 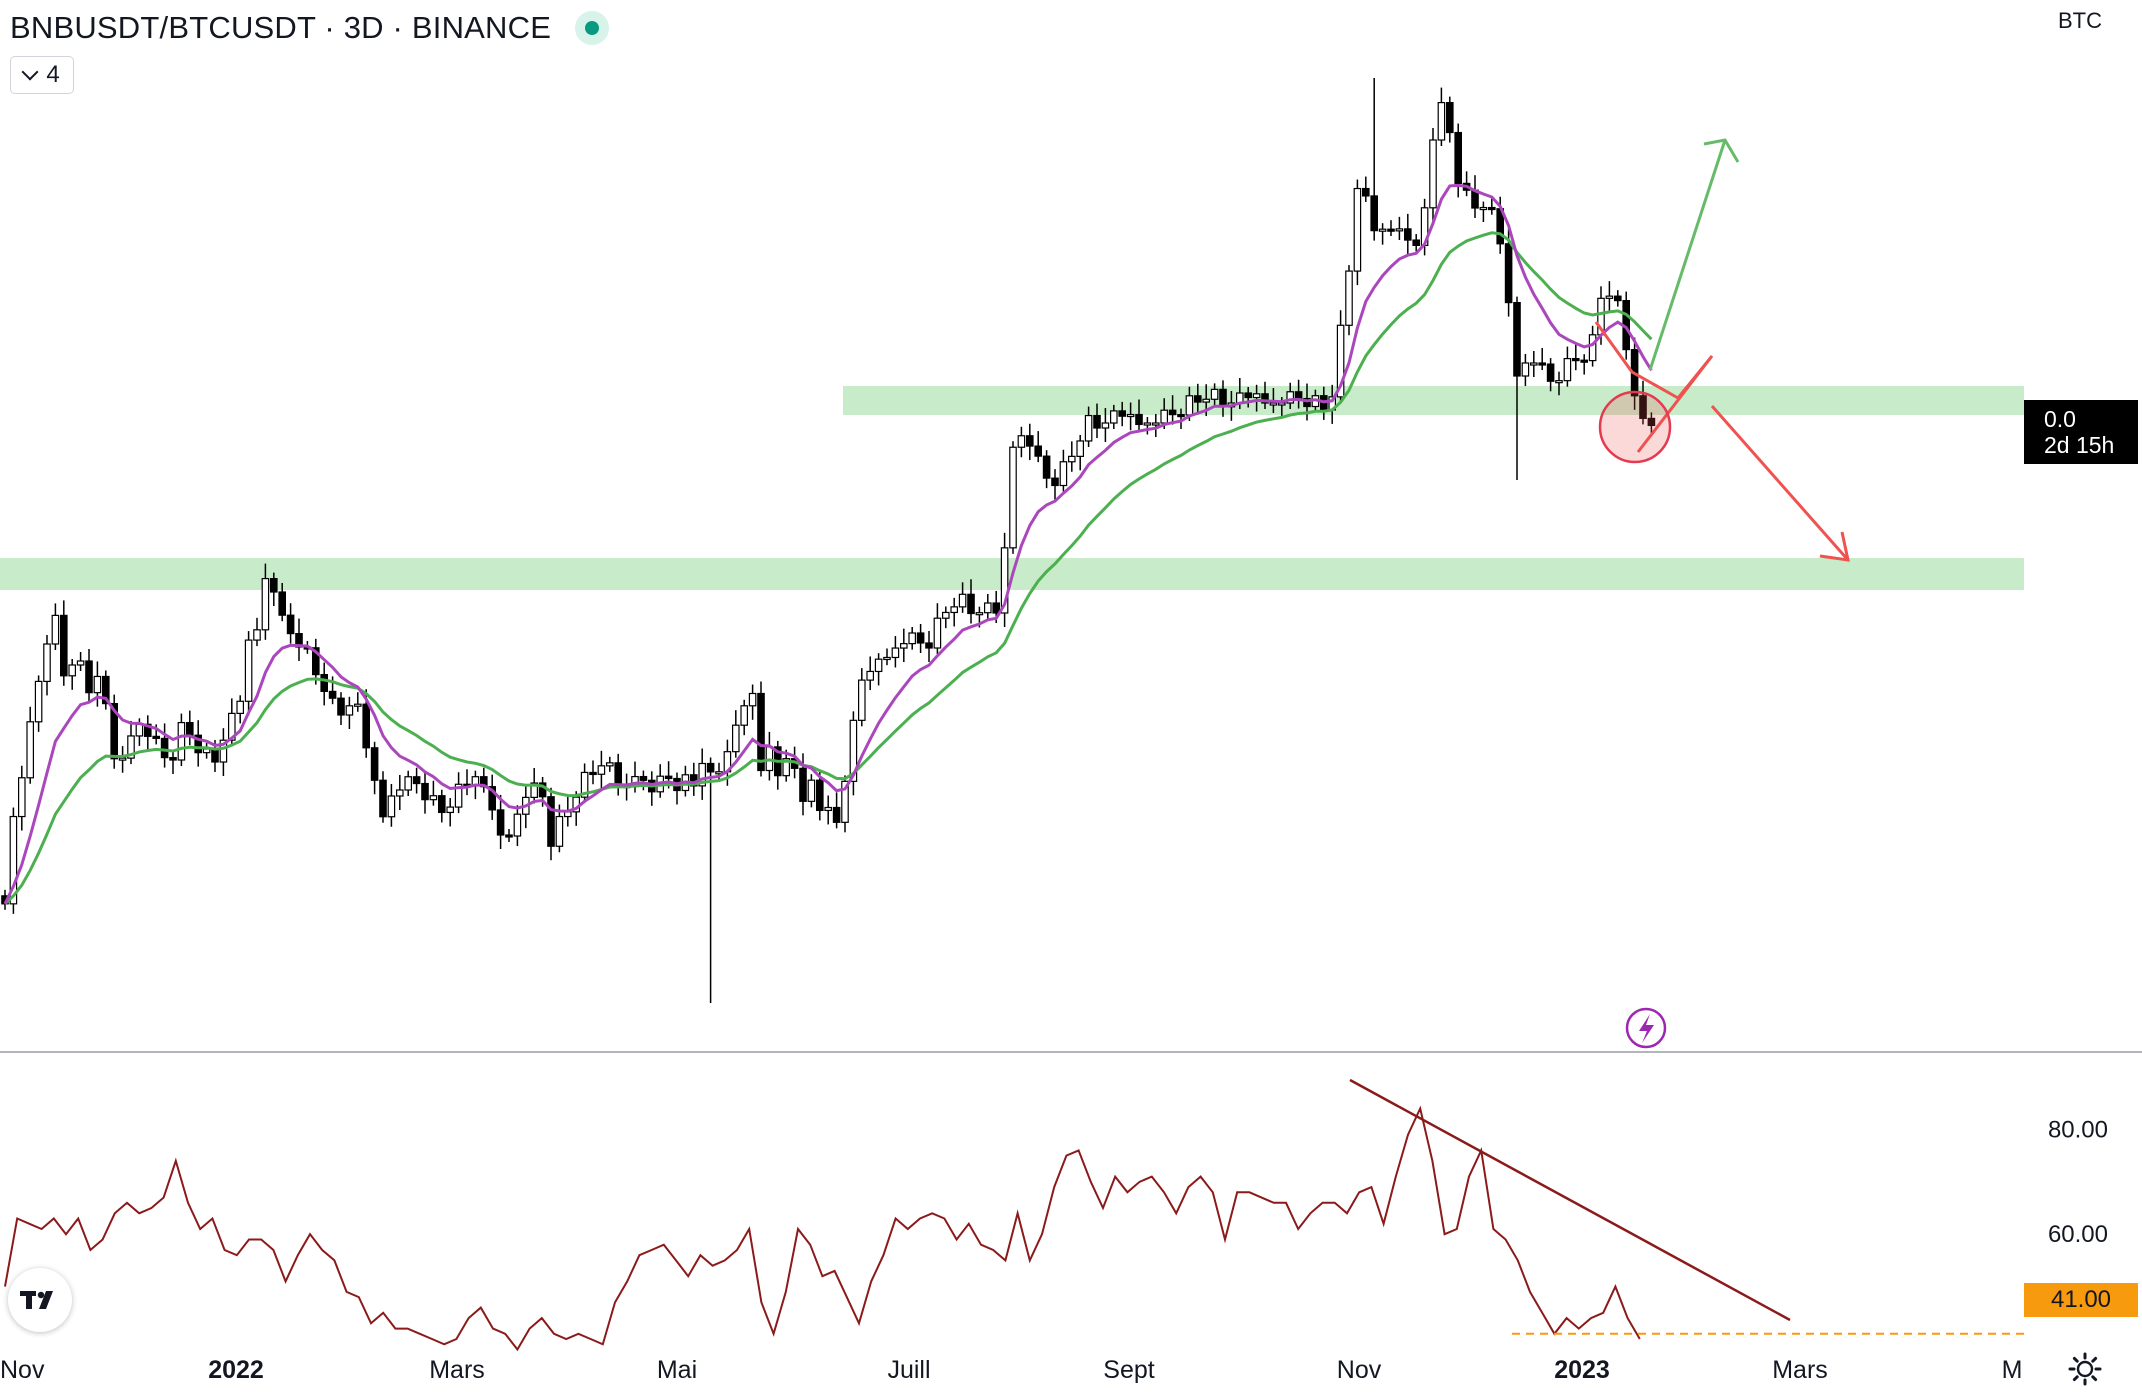 What do you see at coordinates (2085, 1369) in the screenshot?
I see `gear-icon` at bounding box center [2085, 1369].